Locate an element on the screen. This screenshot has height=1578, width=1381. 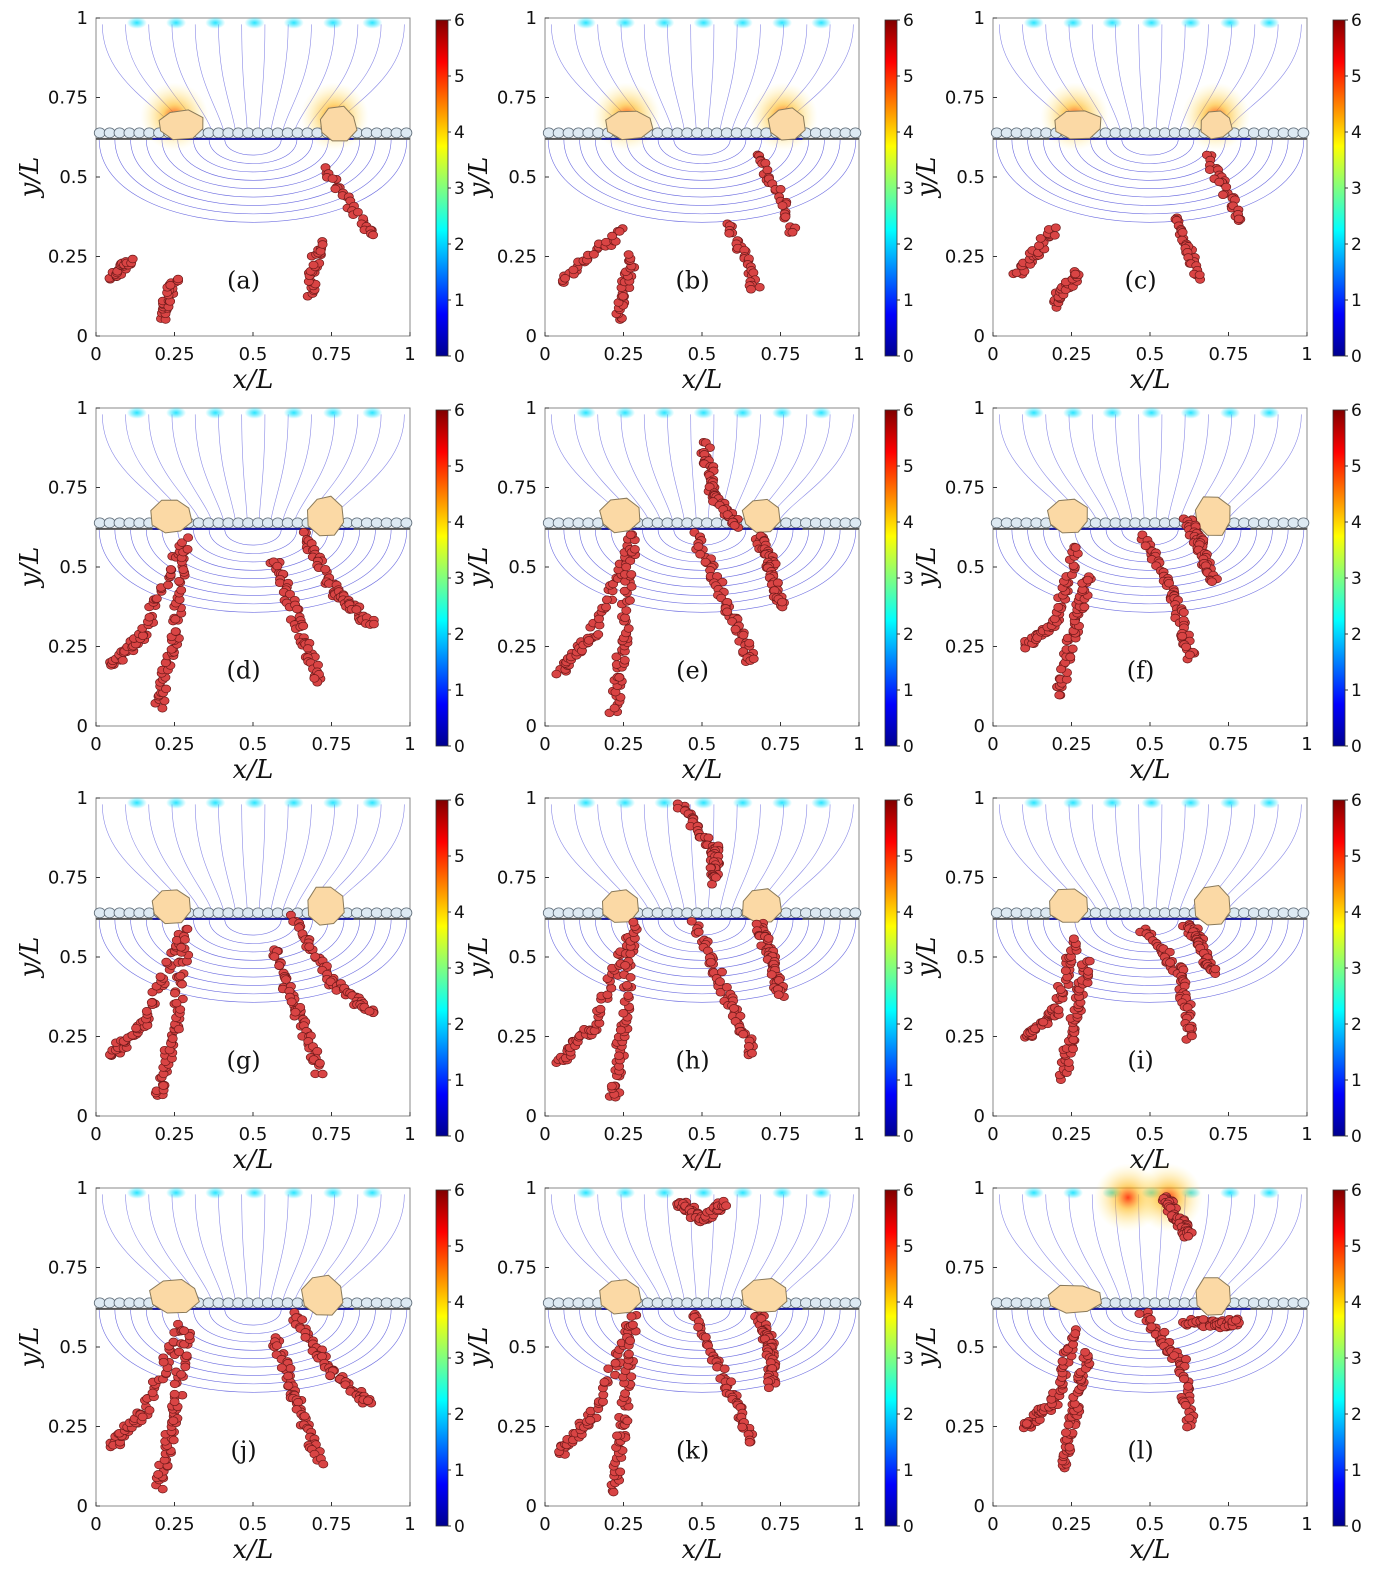
panel-label: (e) is located at coordinates (692, 670).